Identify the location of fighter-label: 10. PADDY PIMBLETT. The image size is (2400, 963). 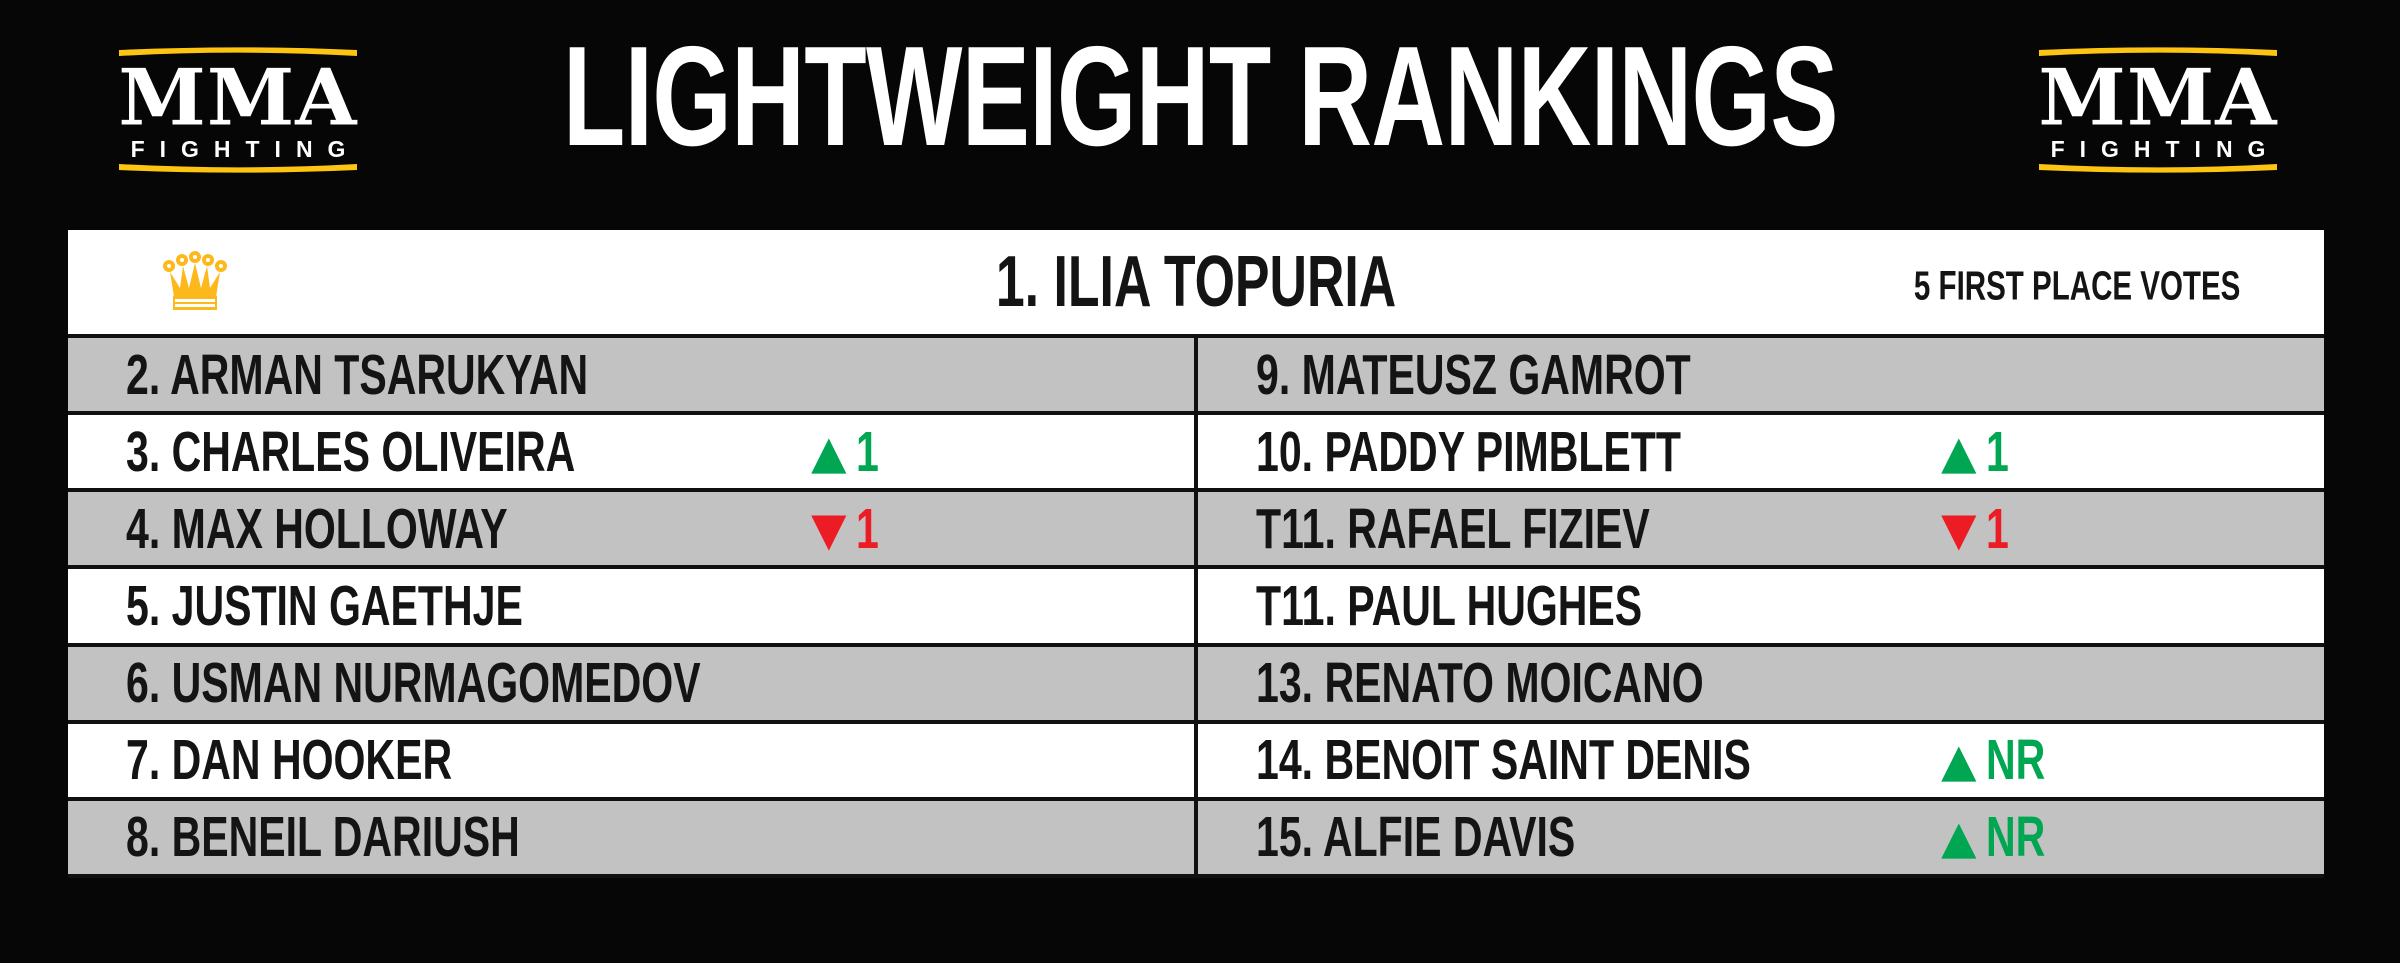
(1468, 451).